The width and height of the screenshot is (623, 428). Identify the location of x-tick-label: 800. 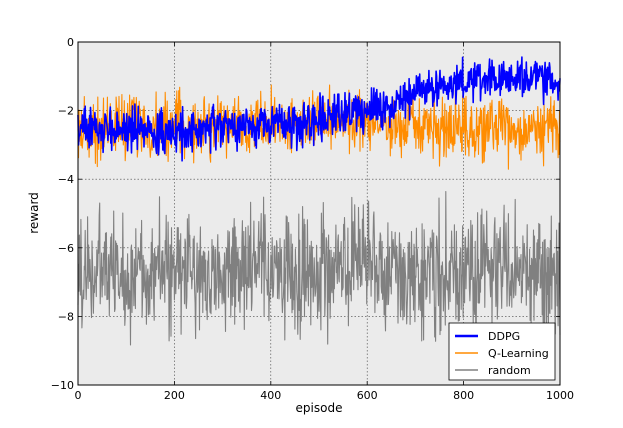
(463, 395).